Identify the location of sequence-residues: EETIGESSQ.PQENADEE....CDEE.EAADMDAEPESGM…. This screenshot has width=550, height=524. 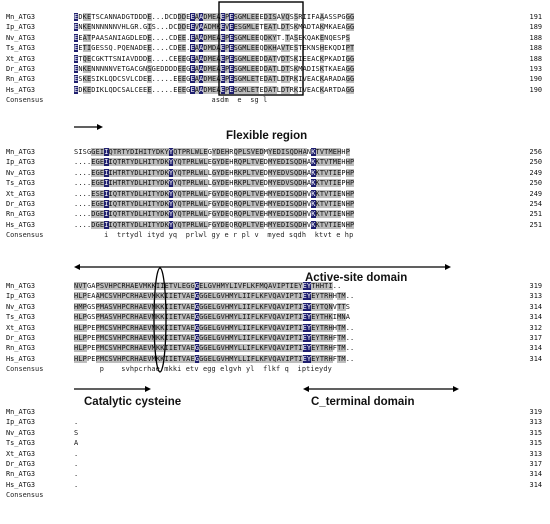
(214, 48).